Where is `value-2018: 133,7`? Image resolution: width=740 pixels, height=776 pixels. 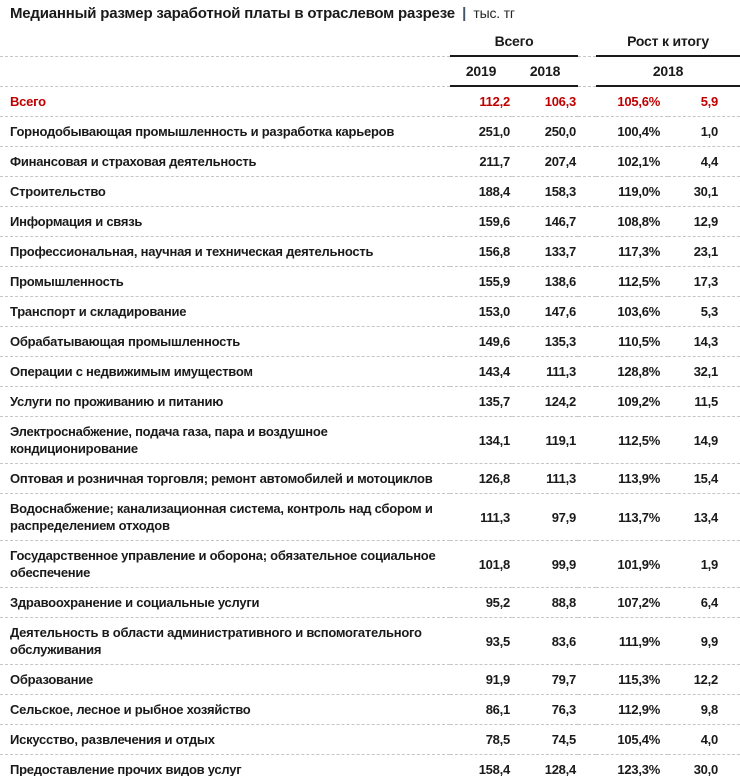
value-2018: 133,7 is located at coordinates (545, 251).